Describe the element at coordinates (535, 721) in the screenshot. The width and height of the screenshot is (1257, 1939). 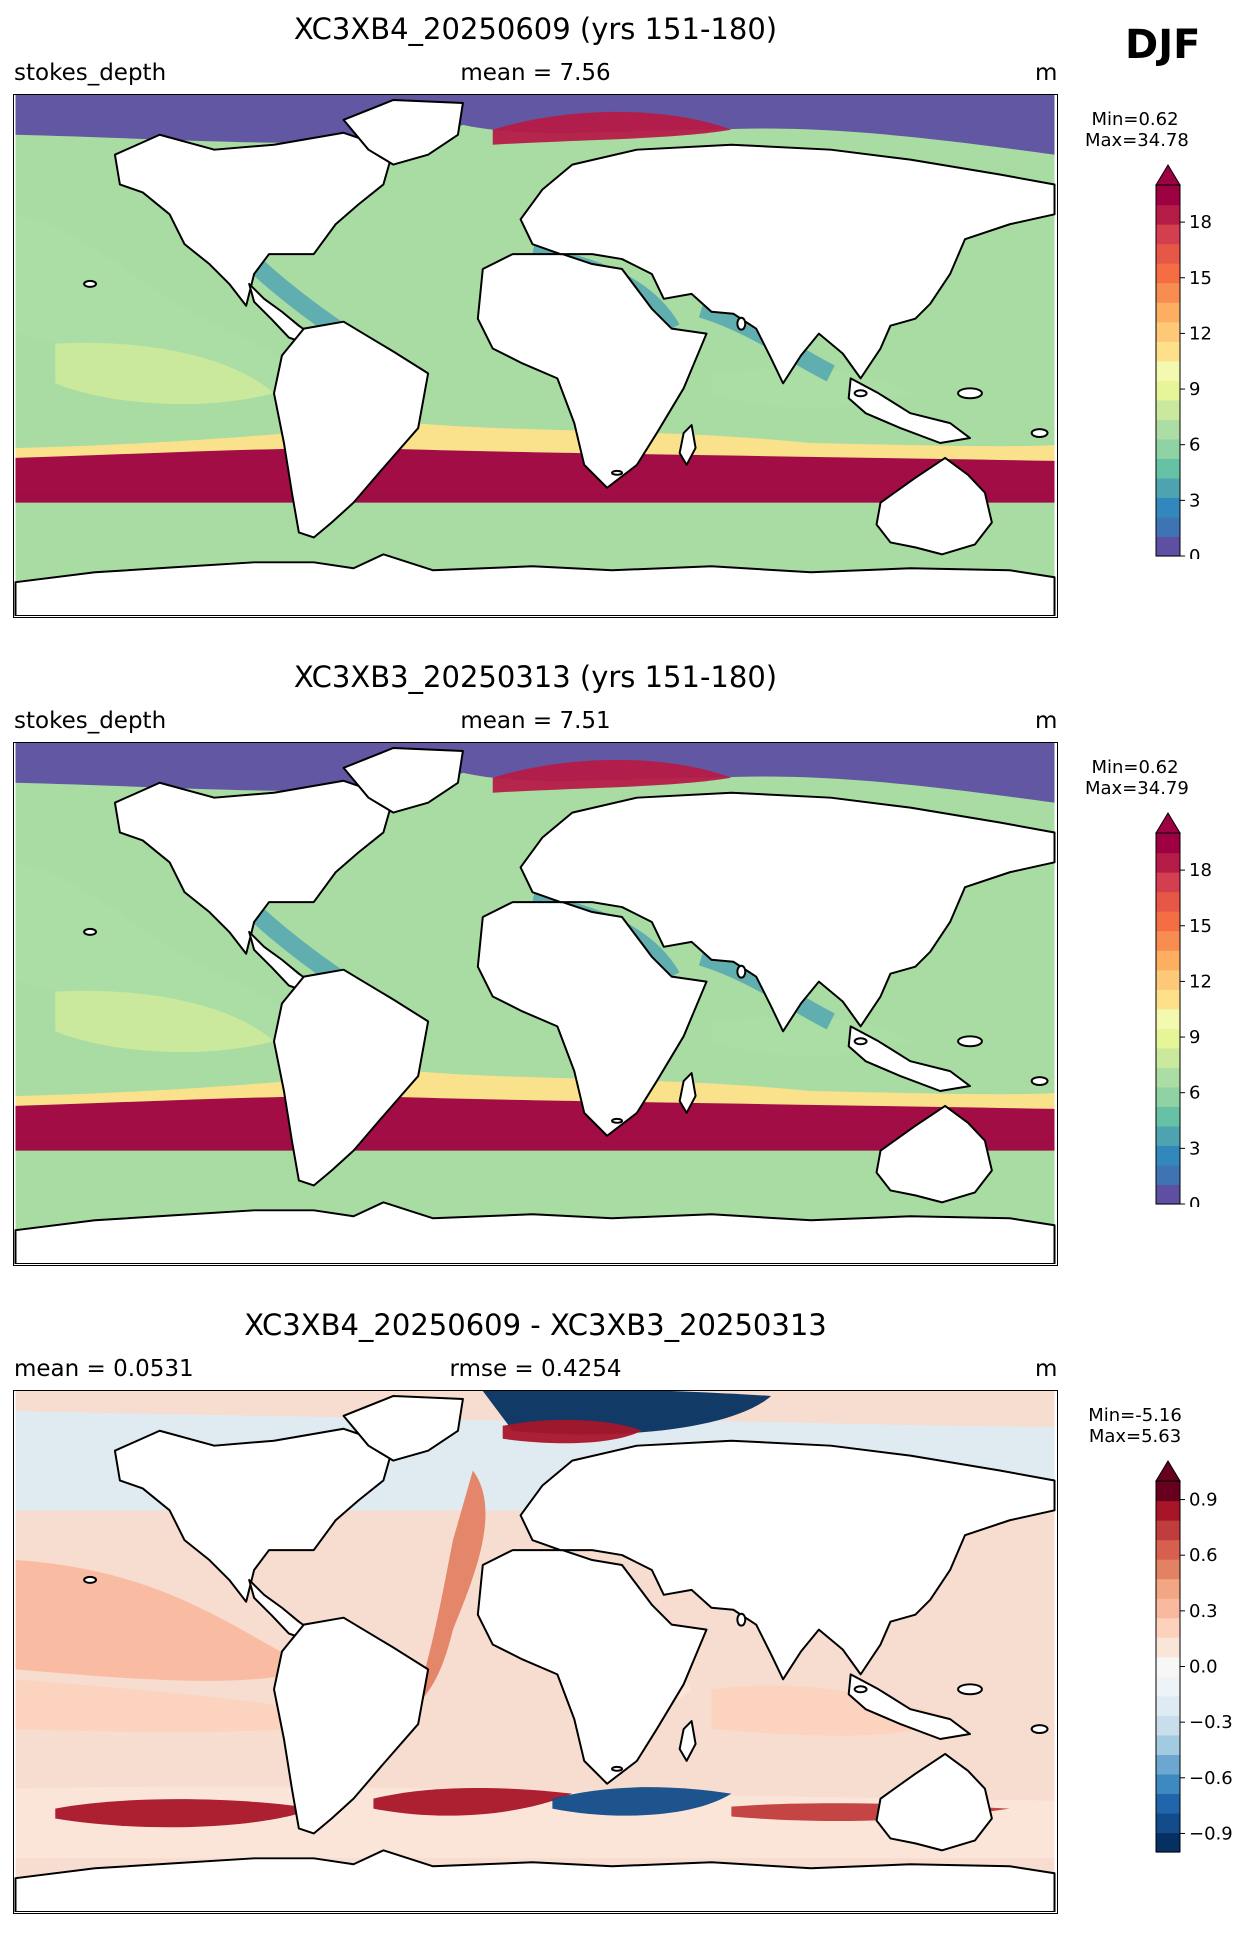
I see `panel-2-mean-label: mean = 7.51` at that location.